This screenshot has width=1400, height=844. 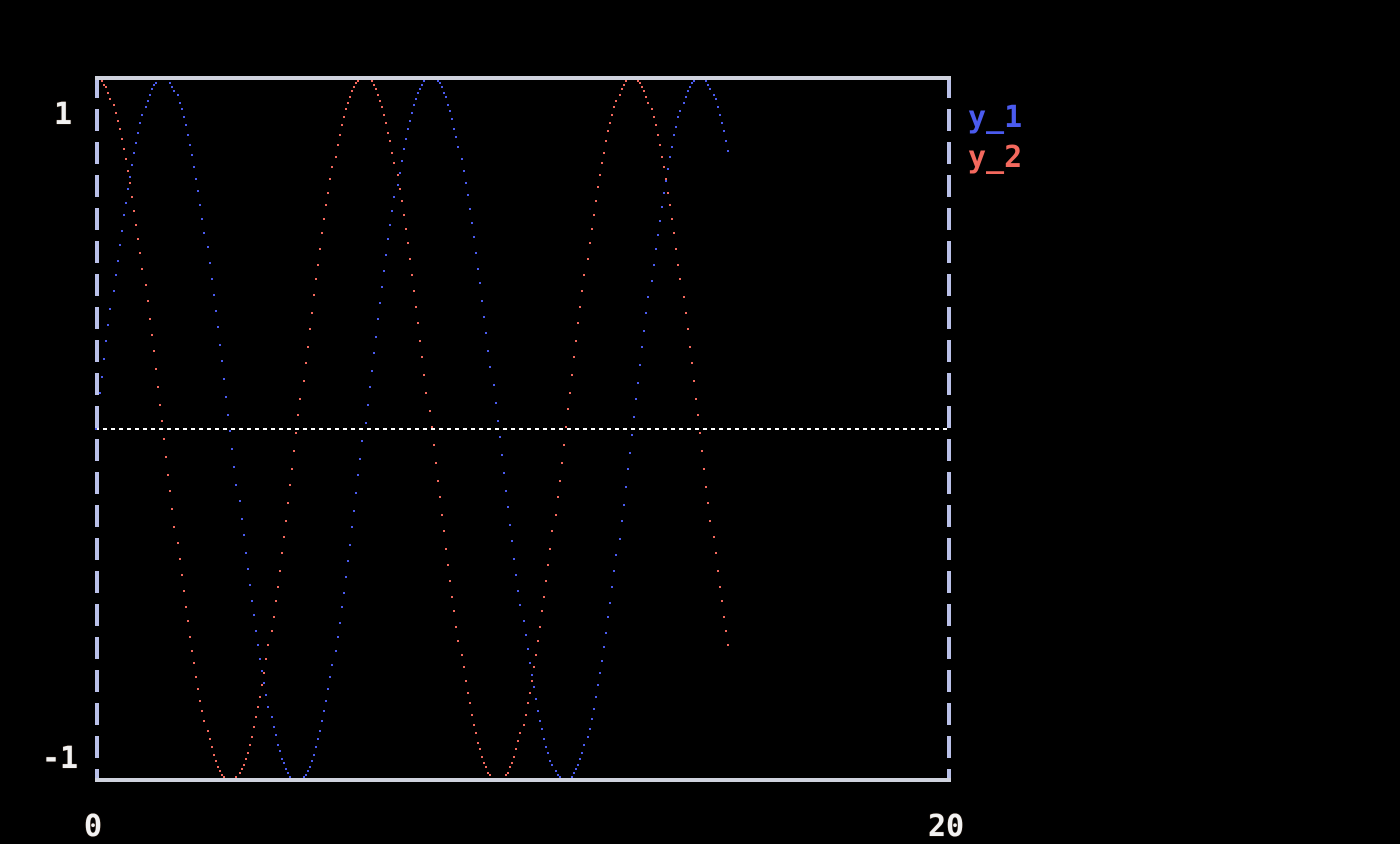 What do you see at coordinates (995, 137) in the screenshot?
I see `legend: y_1 y_2` at bounding box center [995, 137].